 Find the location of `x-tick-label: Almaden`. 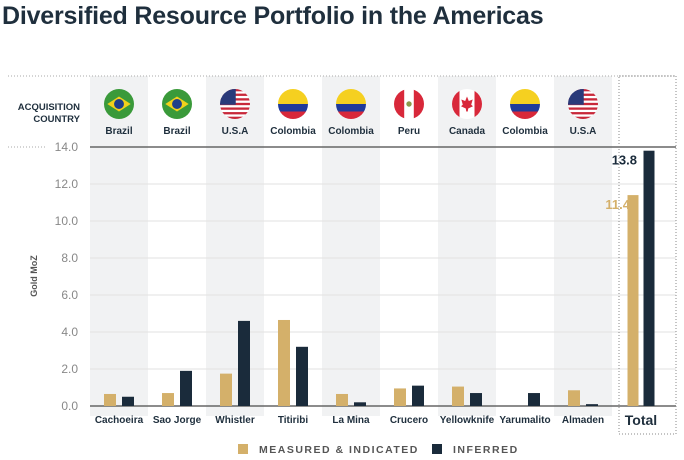

x-tick-label: Almaden is located at coordinates (583, 420).